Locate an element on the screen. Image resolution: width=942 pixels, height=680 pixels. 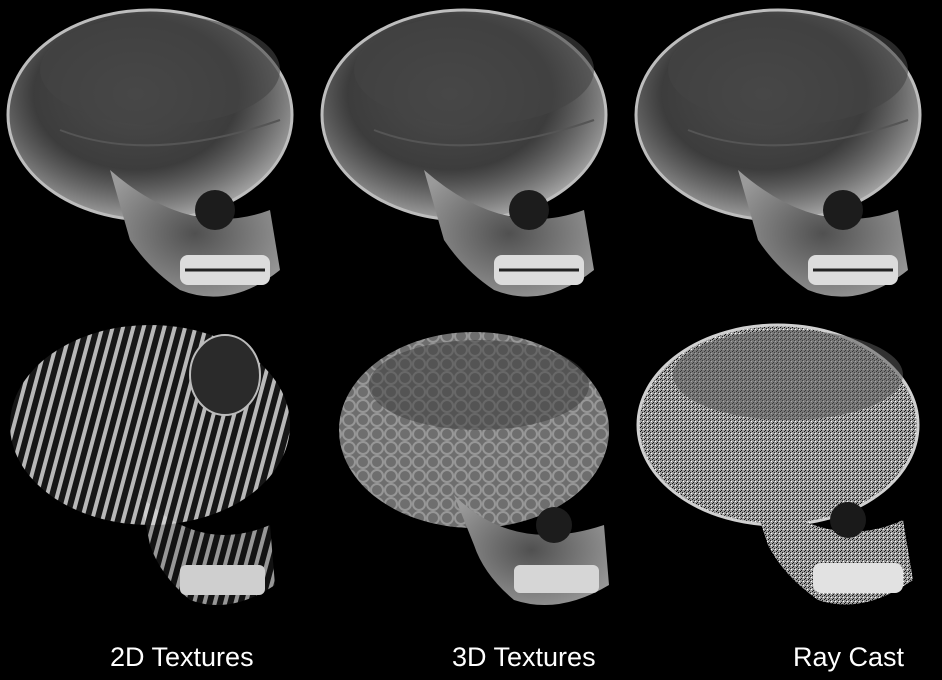
caption-ray-cast: Ray Cast is located at coordinates (849, 657).